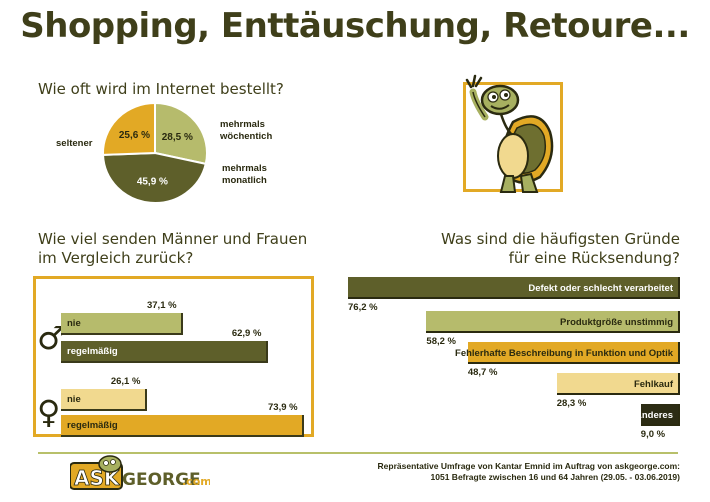 The height and width of the screenshot is (502, 710). I want to click on reason-bar-label-4: Anderes, so click(653, 415).